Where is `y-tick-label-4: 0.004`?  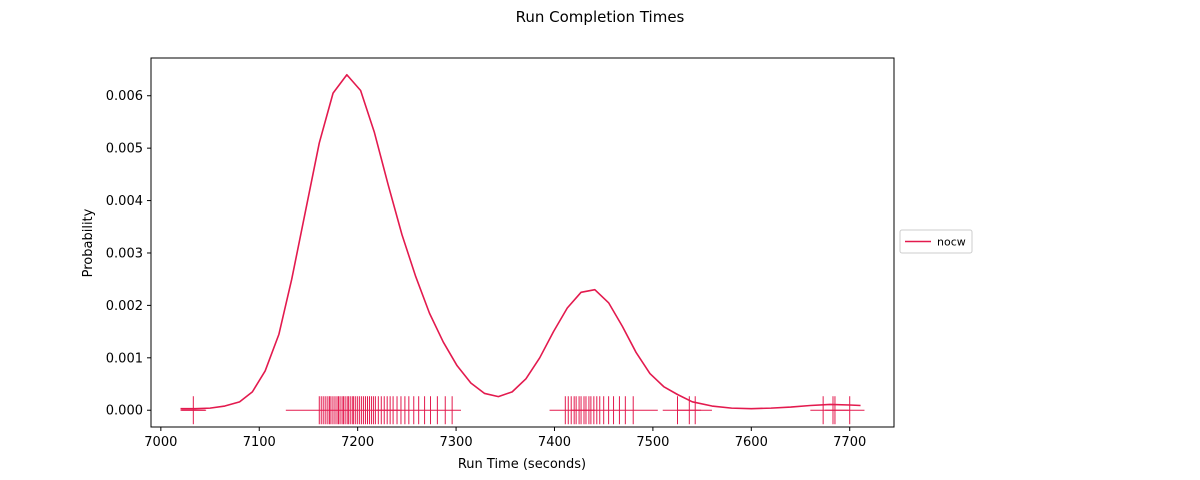
y-tick-label-4: 0.004 is located at coordinates (124, 201).